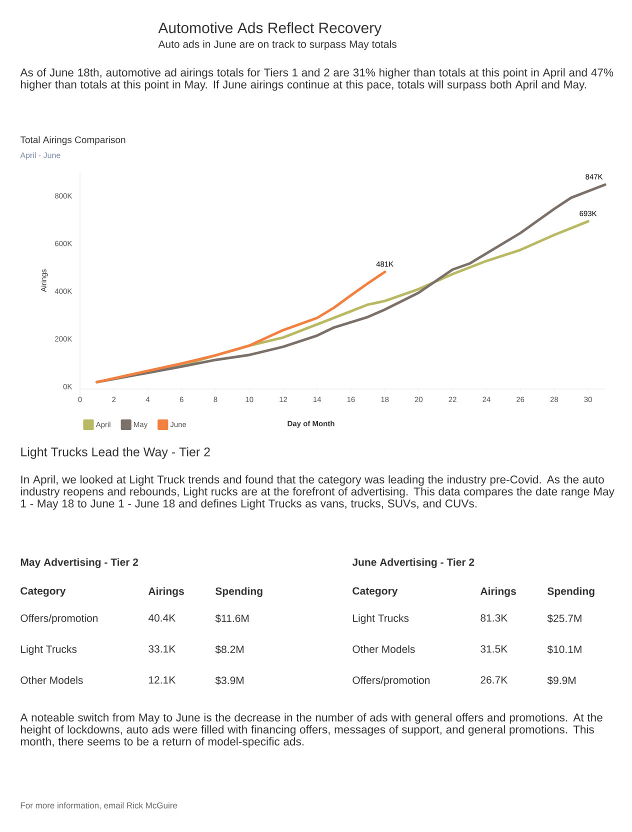 The image size is (632, 832). Describe the element at coordinates (40, 156) in the screenshot. I see `chart-subtitle: April - June` at that location.